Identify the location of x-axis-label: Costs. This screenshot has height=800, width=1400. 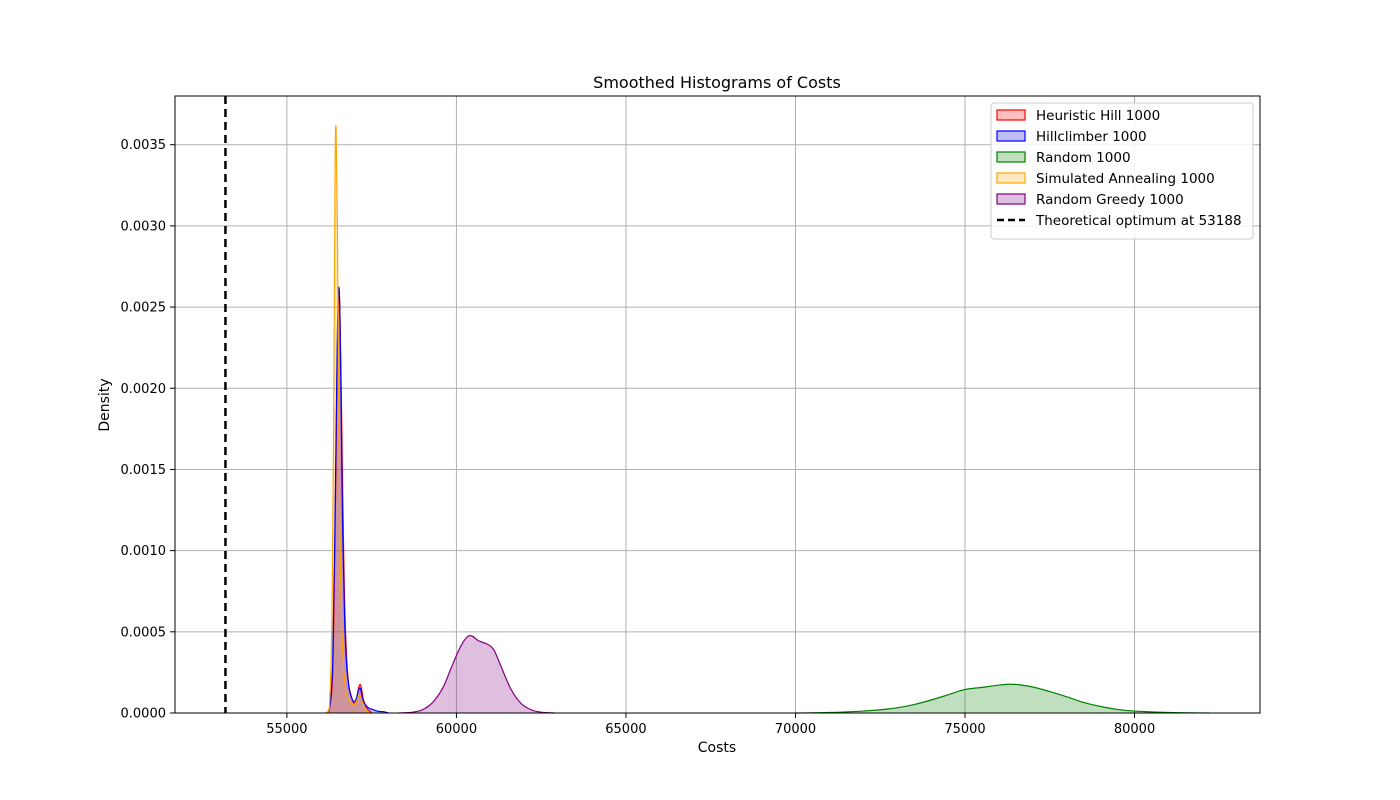
(717, 748).